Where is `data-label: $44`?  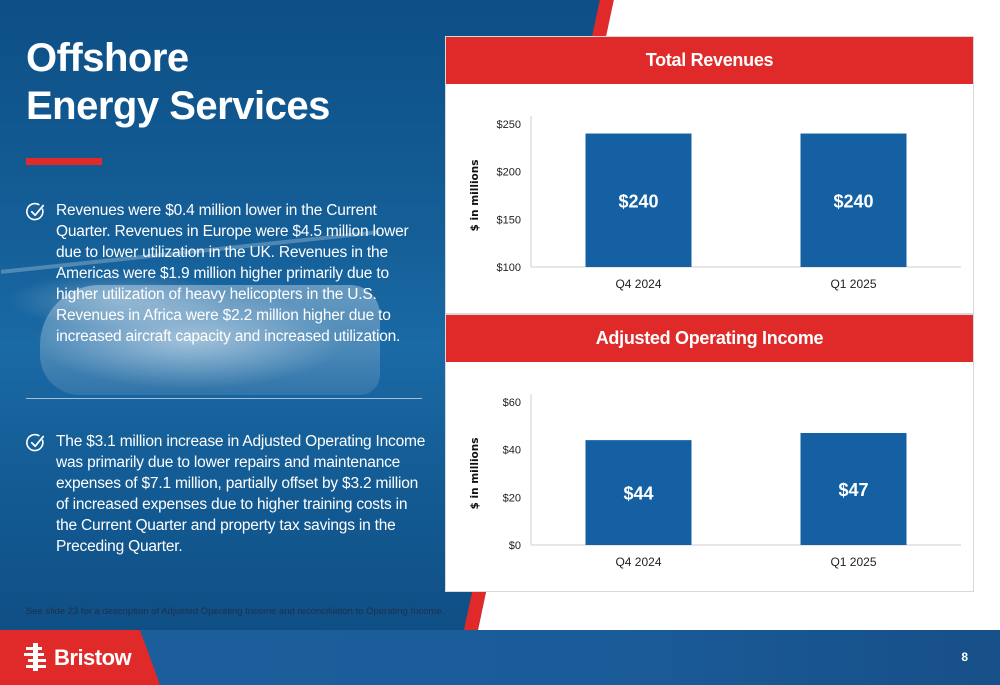
data-label: $44 is located at coordinates (638, 494).